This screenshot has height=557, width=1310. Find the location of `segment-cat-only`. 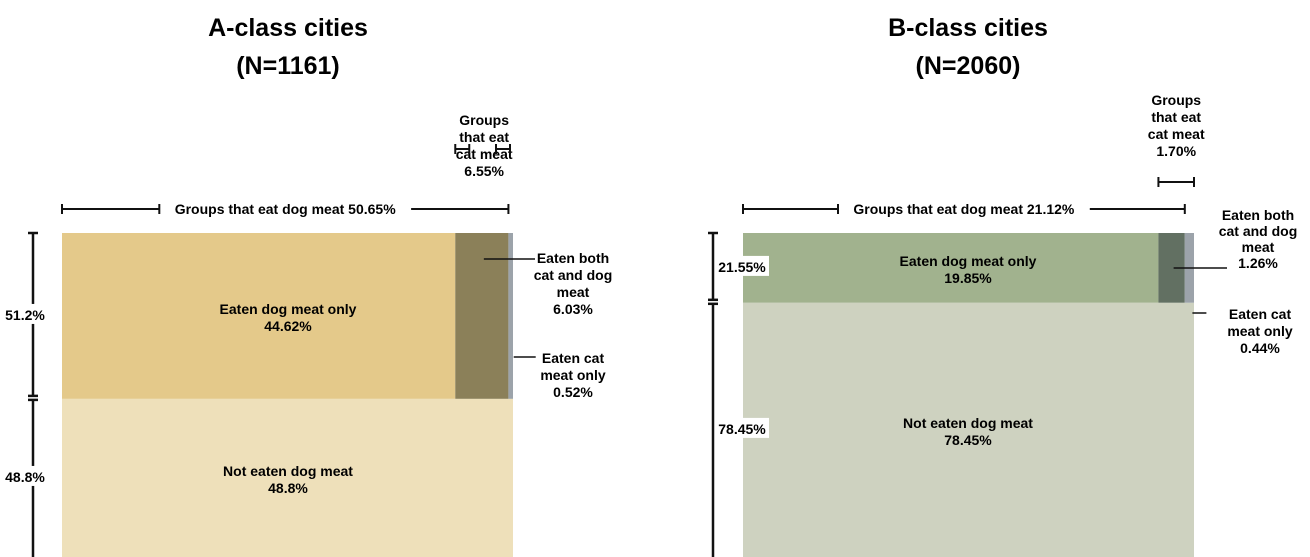

segment-cat-only is located at coordinates (510, 316).